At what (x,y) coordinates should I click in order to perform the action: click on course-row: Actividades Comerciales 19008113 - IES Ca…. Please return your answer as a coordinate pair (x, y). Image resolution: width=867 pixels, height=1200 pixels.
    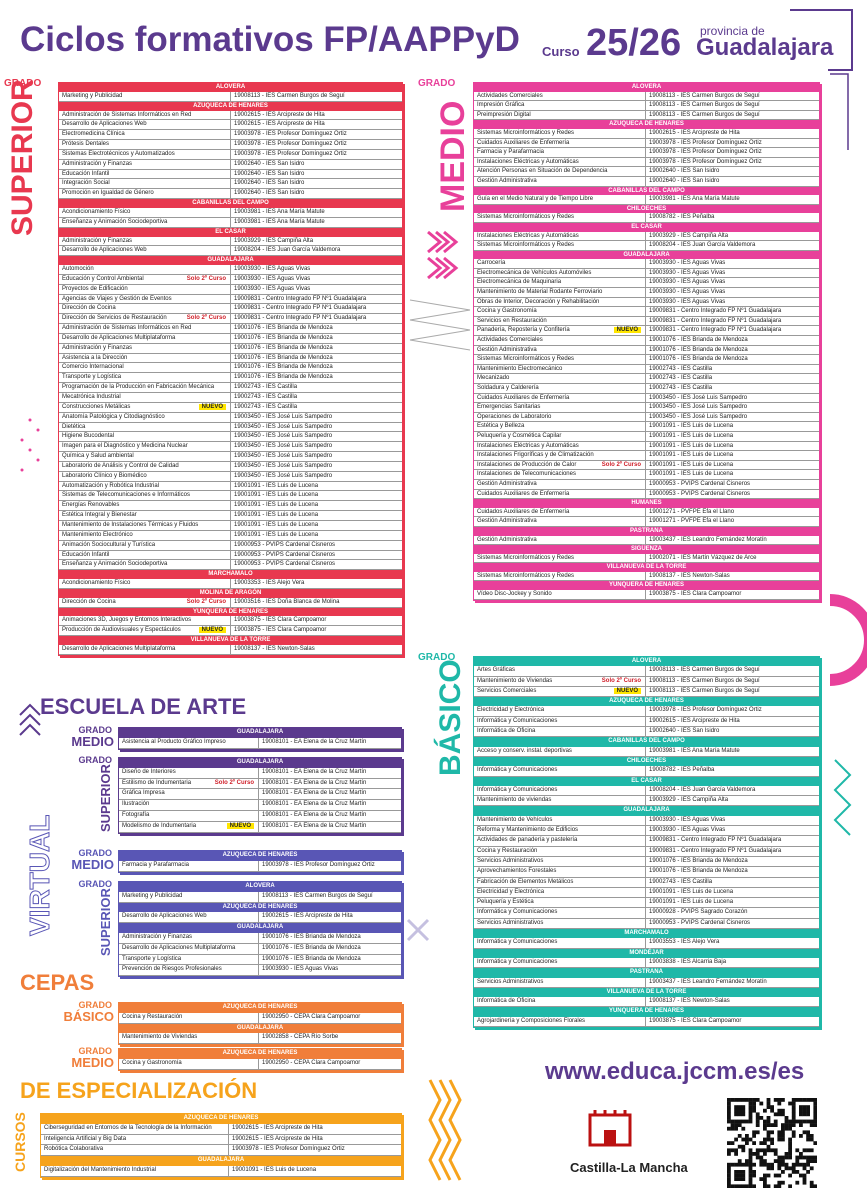
    Looking at the image, I should click on (646, 96).